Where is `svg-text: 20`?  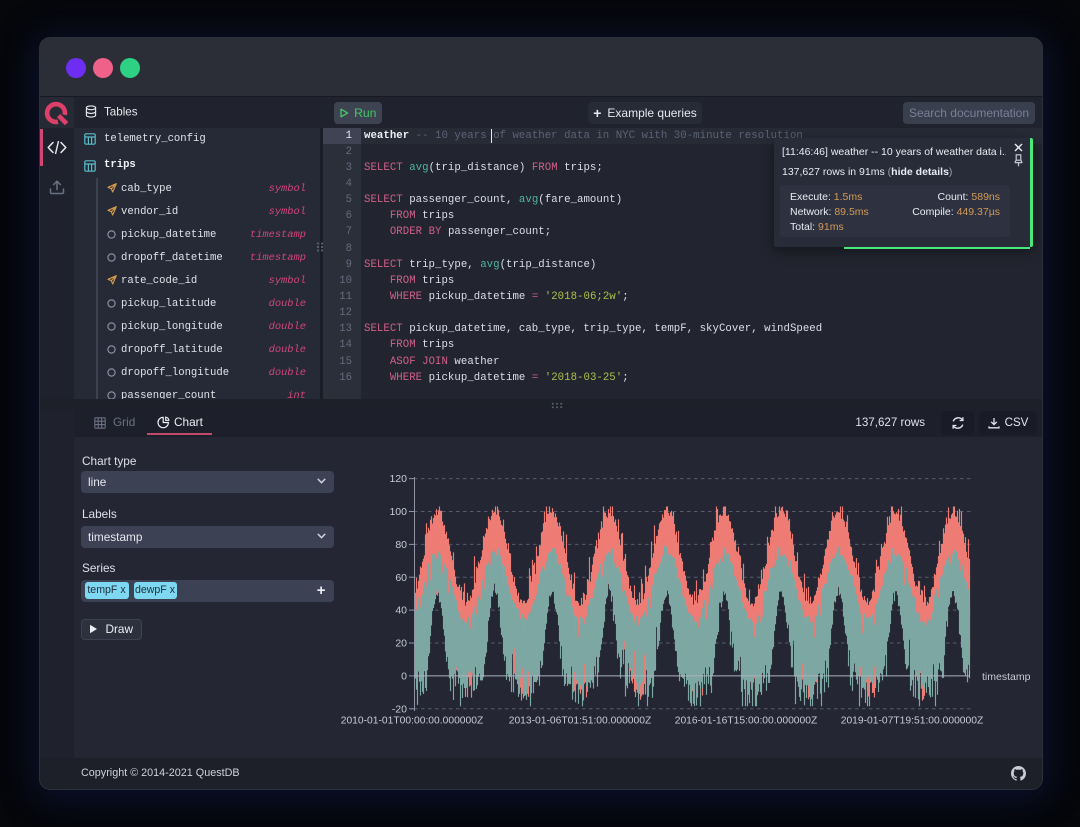 svg-text: 20 is located at coordinates (401, 644).